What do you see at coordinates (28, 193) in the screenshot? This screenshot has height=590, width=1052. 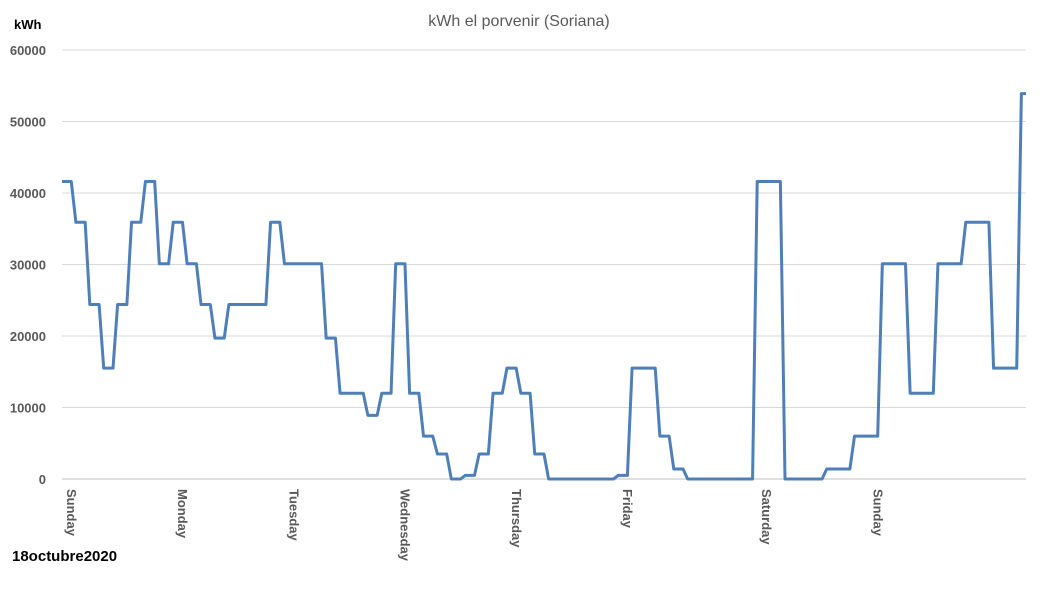 I see `y-tick-label: 40000` at bounding box center [28, 193].